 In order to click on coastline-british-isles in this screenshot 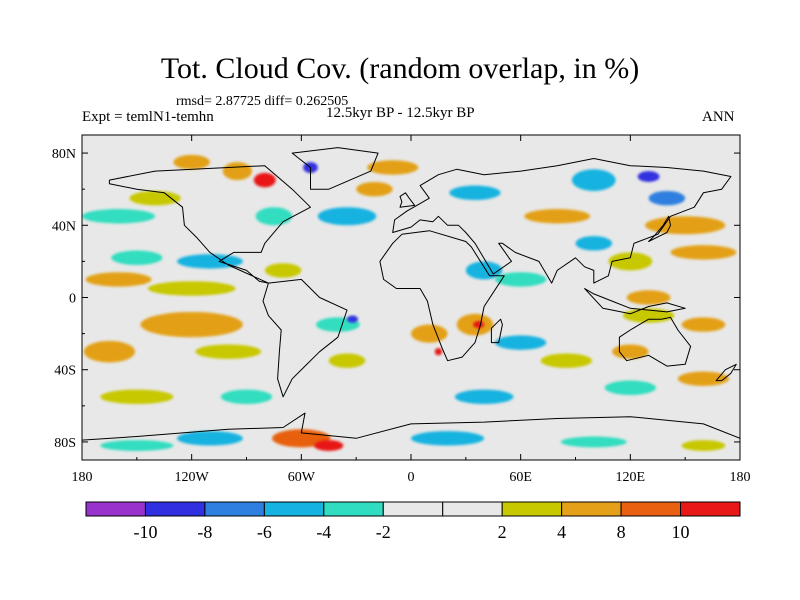, I will do `click(407, 200)`.